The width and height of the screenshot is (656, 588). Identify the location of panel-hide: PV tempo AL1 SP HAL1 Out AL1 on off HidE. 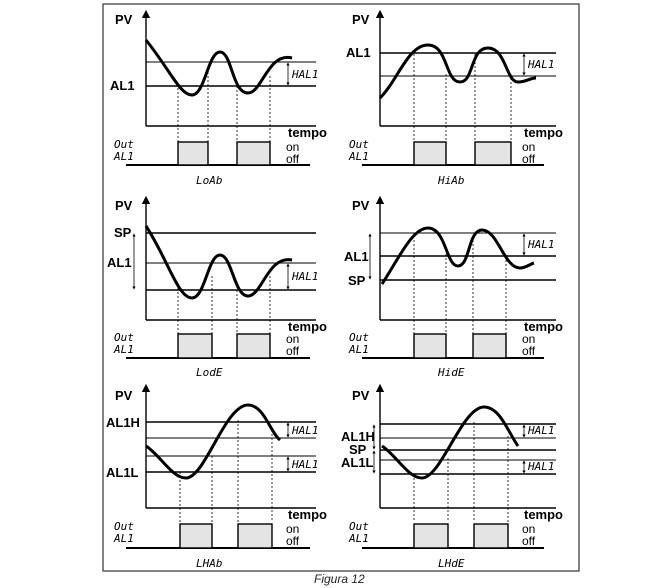
(453, 287).